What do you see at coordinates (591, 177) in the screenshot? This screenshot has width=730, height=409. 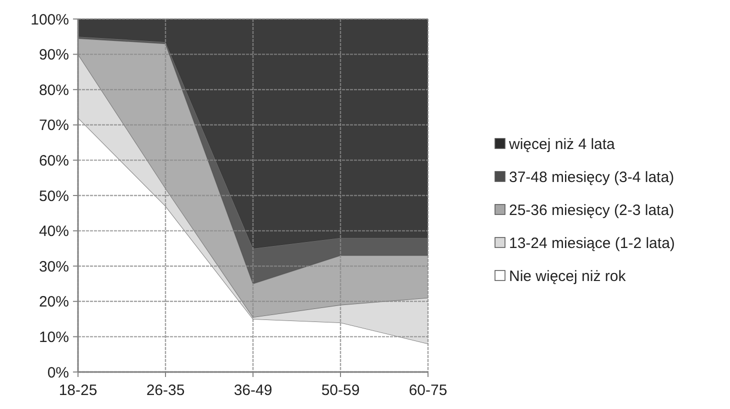 I see `legend-label: 37-48 miesięcy (3-4 lata)` at bounding box center [591, 177].